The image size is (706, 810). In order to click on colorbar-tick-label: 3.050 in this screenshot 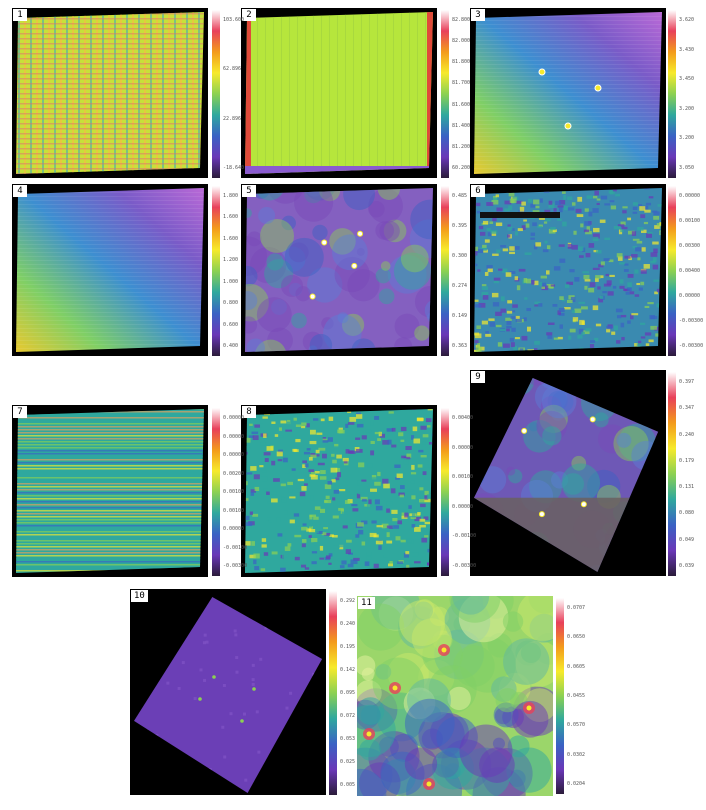, I will do `click(687, 168)`.